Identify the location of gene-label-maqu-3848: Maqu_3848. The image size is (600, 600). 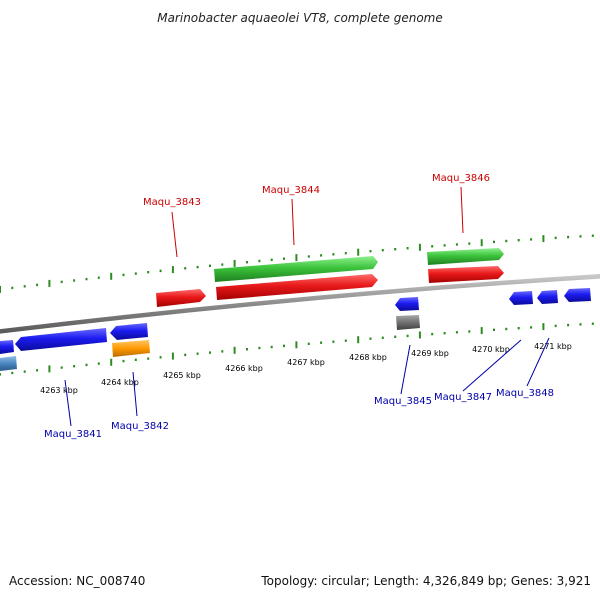
(525, 393).